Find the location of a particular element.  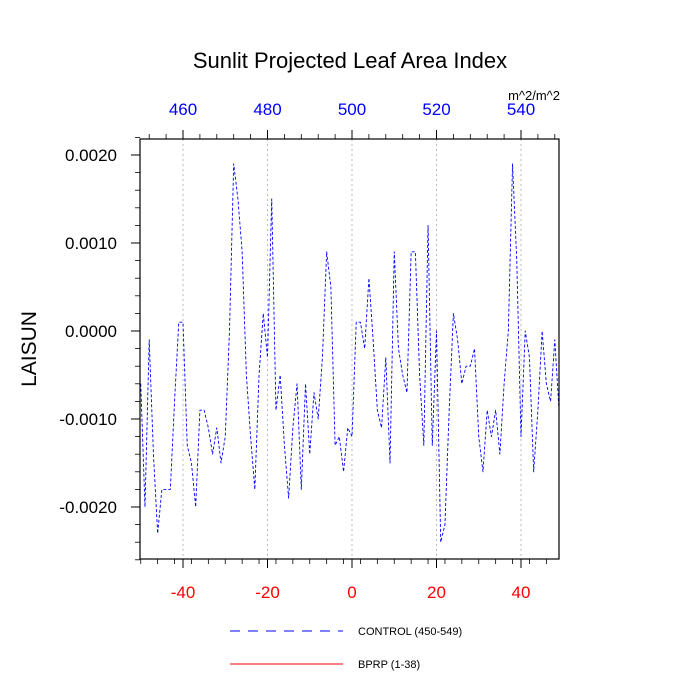

top-tick-label: 480 is located at coordinates (267, 109).